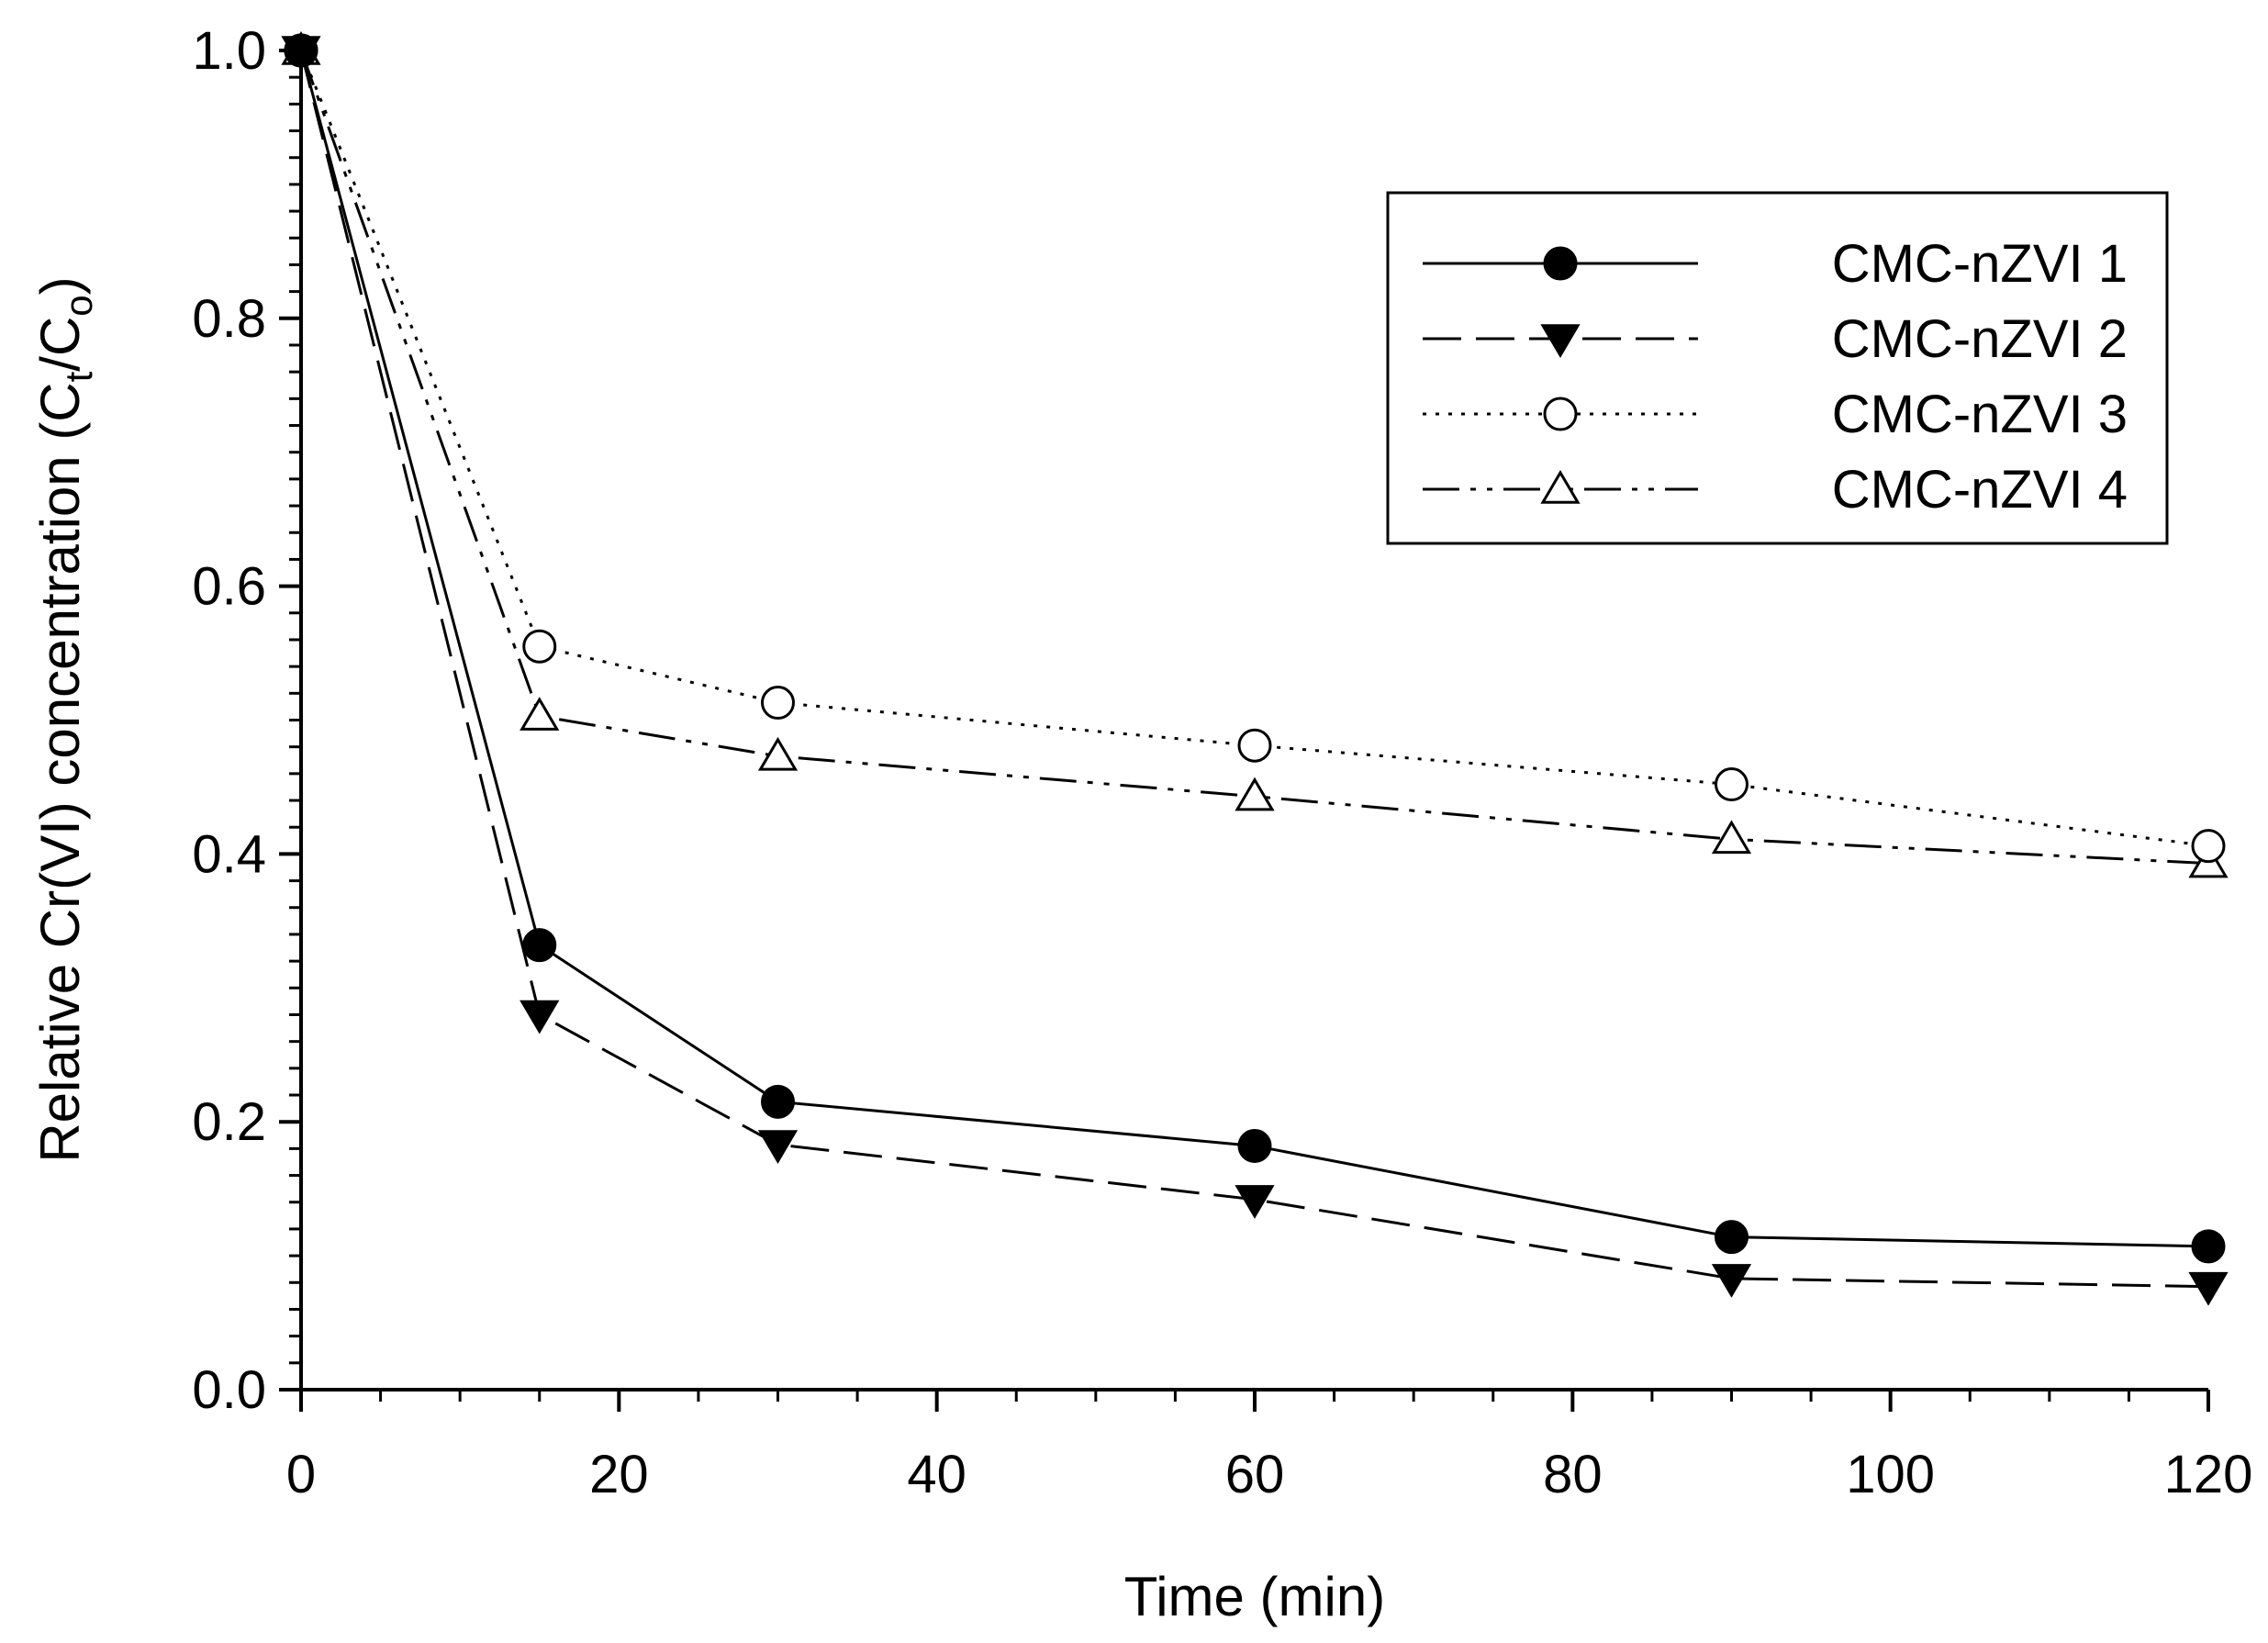 This screenshot has width=2268, height=1643. What do you see at coordinates (229, 51) in the screenshot?
I see `y-tick-label: 1.0` at bounding box center [229, 51].